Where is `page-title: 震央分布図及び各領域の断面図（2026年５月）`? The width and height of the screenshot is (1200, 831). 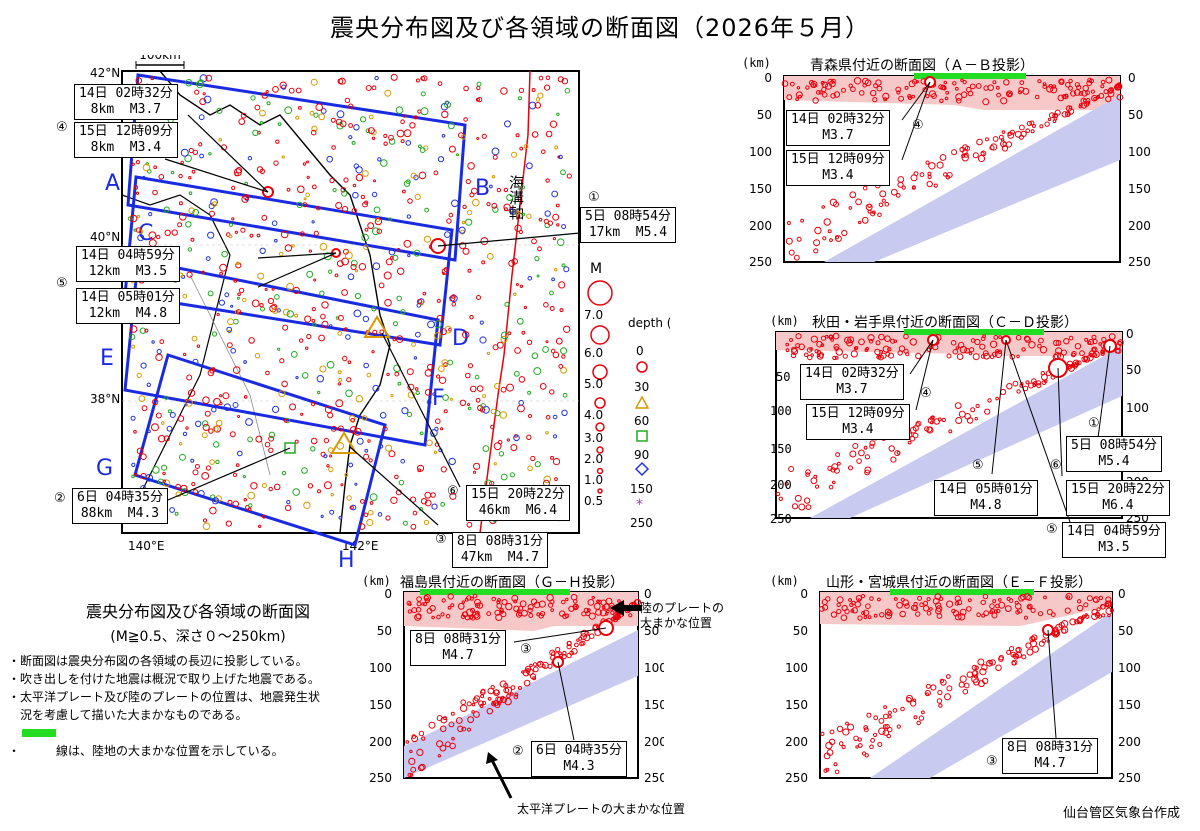 page-title: 震央分布図及び各領域の断面図（2026年５月） is located at coordinates (600, 28).